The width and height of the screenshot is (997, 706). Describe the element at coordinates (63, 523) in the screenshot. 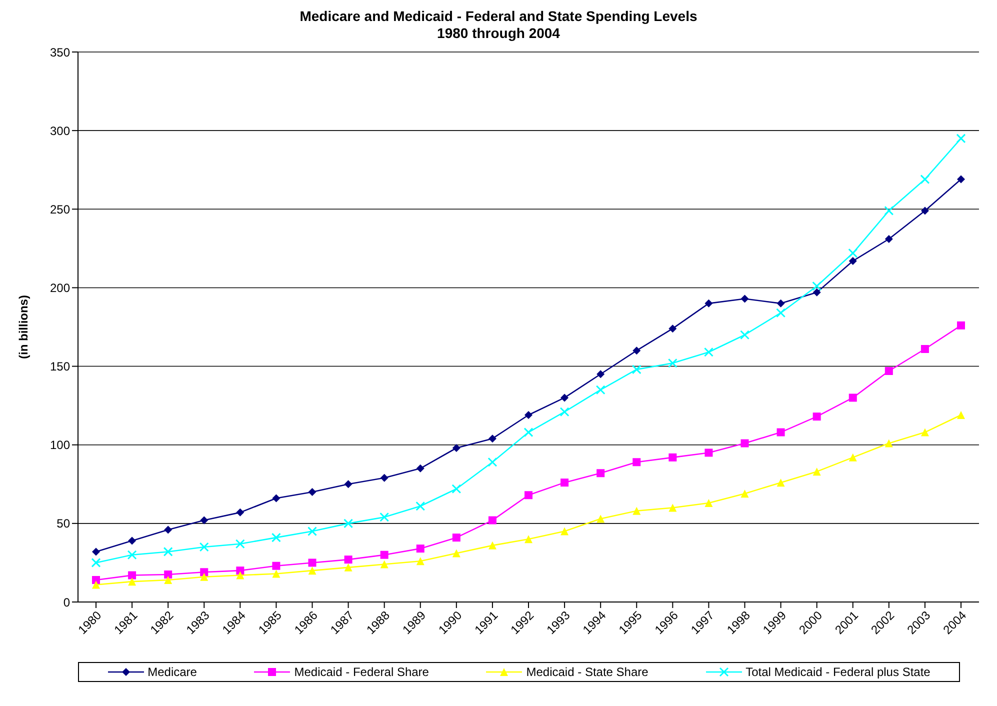

I see `y-tick-label: 50` at that location.